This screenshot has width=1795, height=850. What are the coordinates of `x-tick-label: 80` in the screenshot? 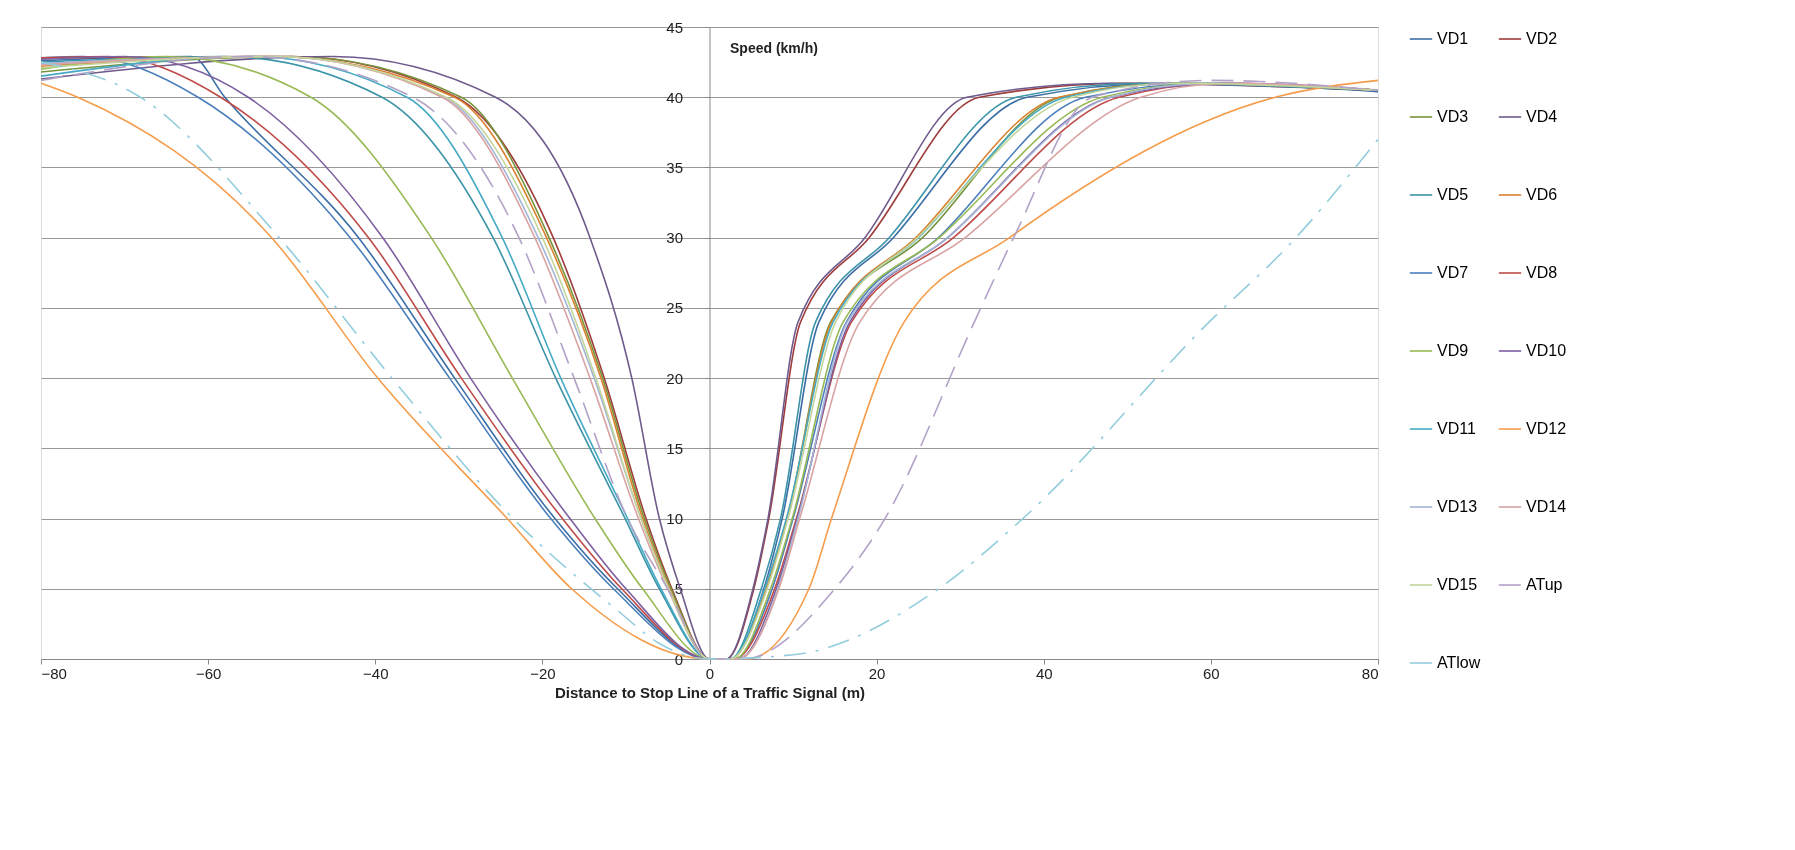 It's located at (1370, 673).